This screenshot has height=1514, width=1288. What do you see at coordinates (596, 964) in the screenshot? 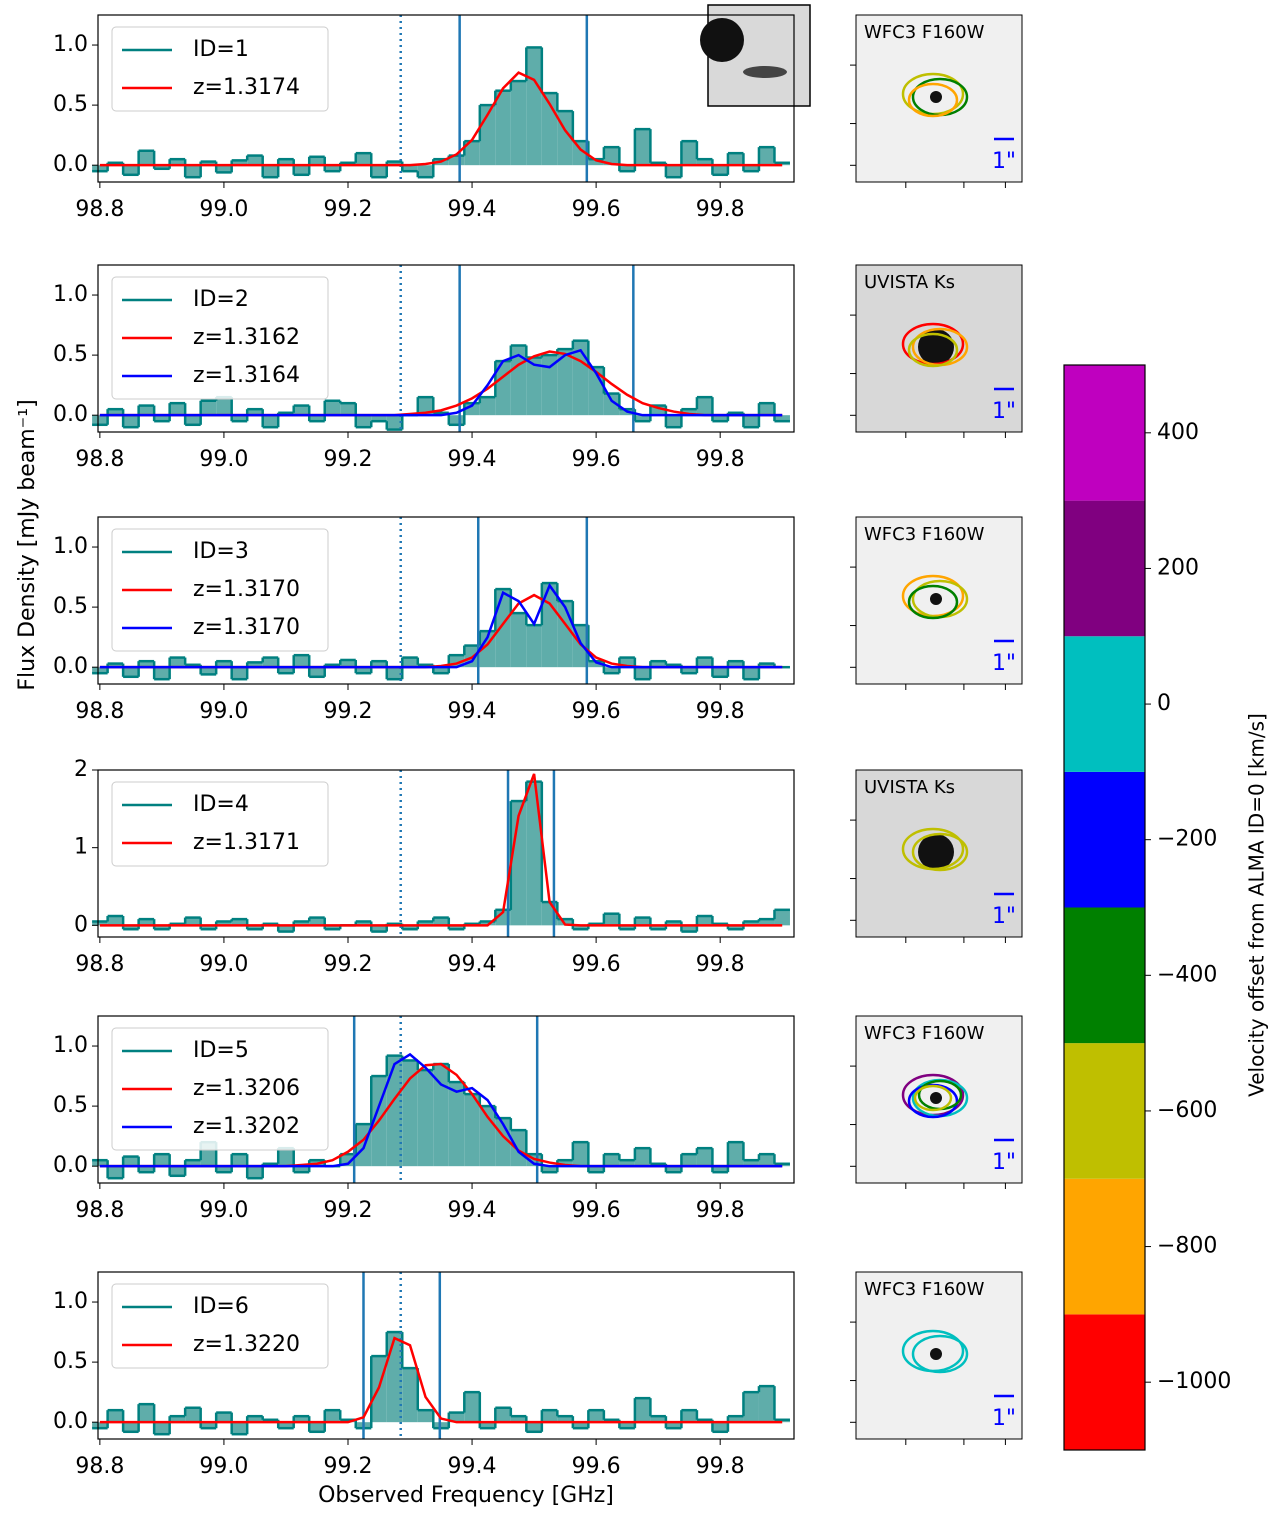
I see `x-tick-label: 99.6` at bounding box center [596, 964].